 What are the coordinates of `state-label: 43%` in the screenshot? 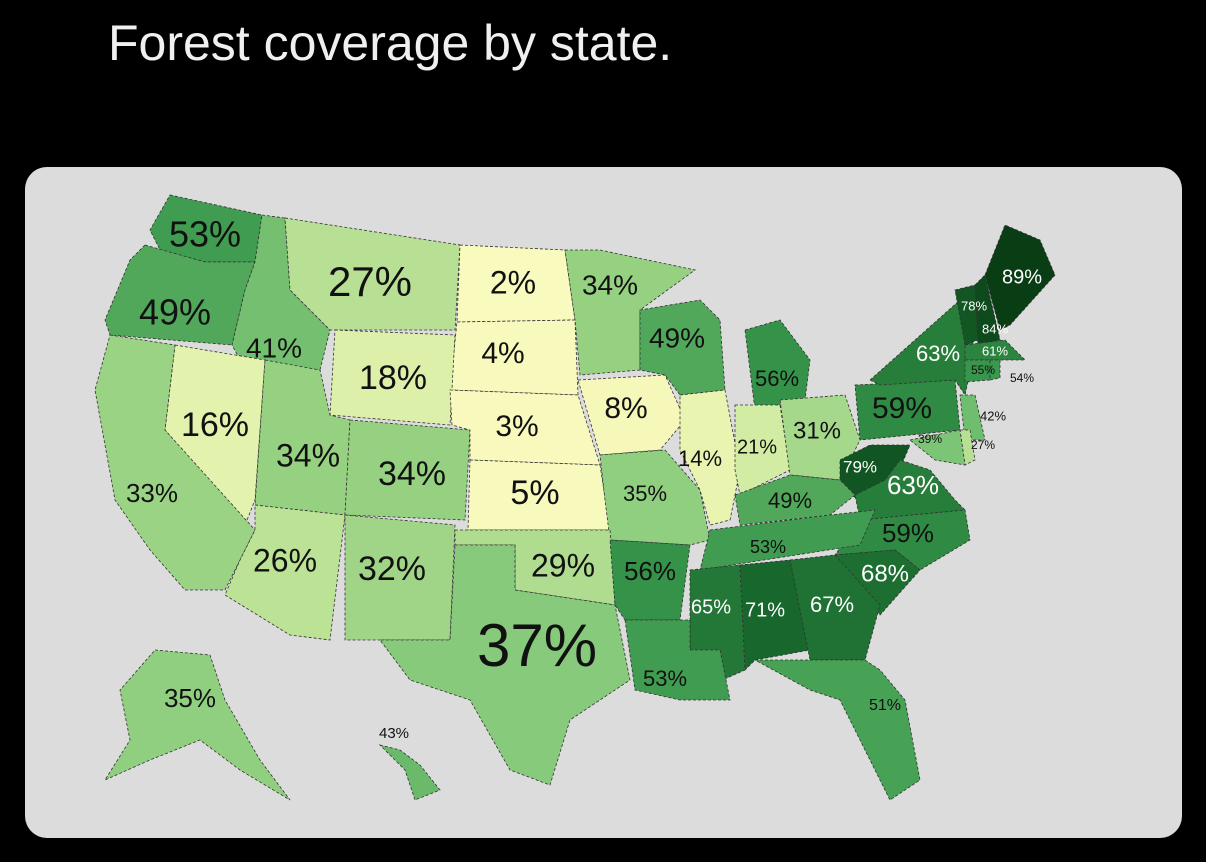 It's located at (394, 733).